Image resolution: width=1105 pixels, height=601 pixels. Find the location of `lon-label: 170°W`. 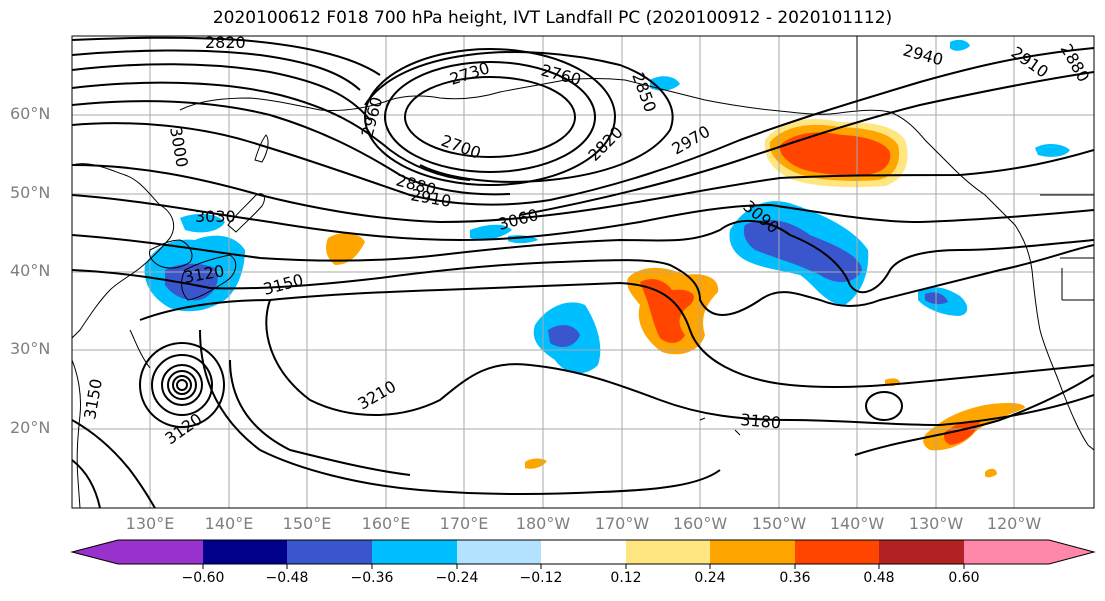

lon-label: 170°W is located at coordinates (622, 523).